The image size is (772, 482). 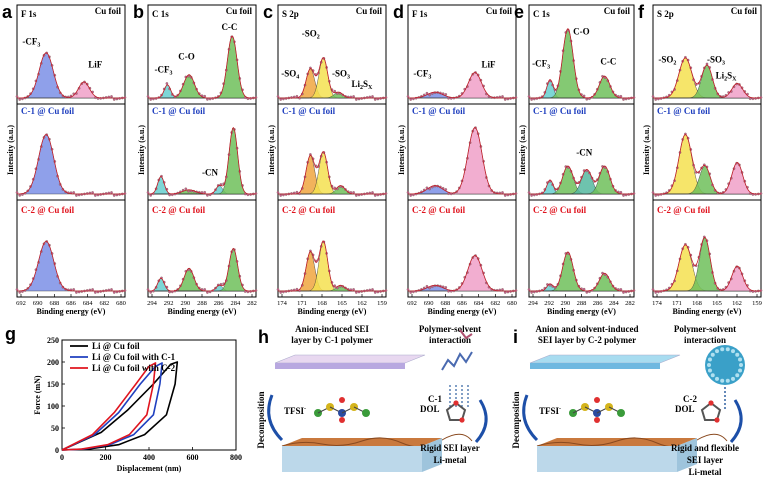 I want to click on flow-arrow, so click(x=736, y=421).